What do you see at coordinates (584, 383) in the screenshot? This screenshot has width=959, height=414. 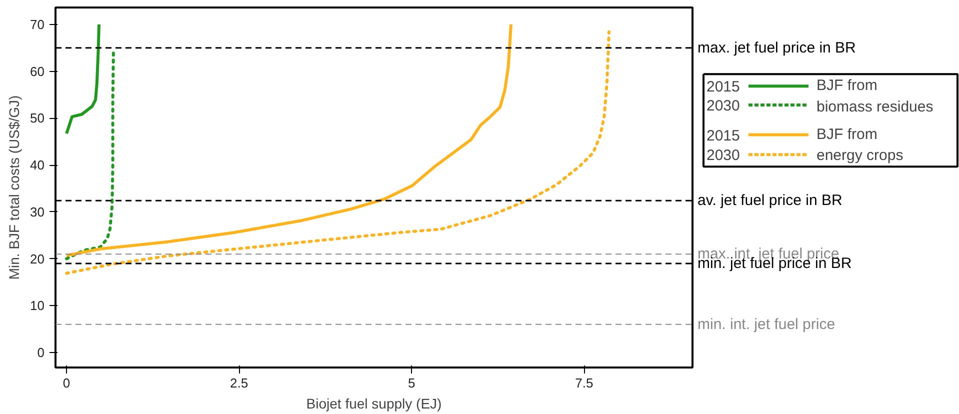 I see `x-tick-label: 7.5` at bounding box center [584, 383].